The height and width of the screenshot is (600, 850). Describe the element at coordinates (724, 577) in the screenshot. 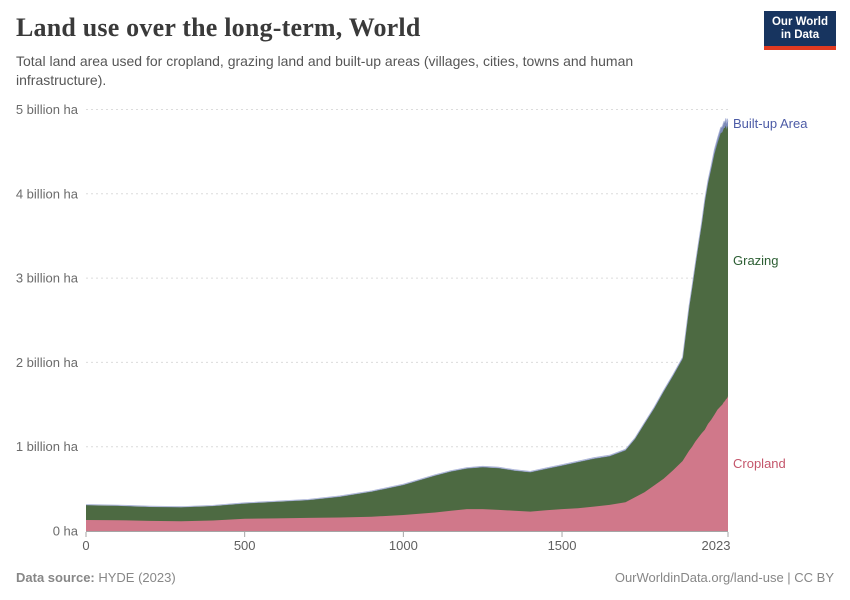

I see `attribution-link: OurWorldinData.org/land-use | CC BY` at that location.